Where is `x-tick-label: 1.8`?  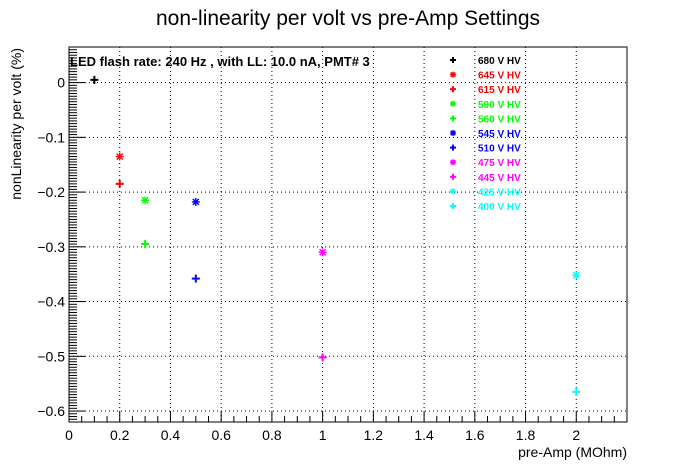 x-tick-label: 1.8 is located at coordinates (526, 435).